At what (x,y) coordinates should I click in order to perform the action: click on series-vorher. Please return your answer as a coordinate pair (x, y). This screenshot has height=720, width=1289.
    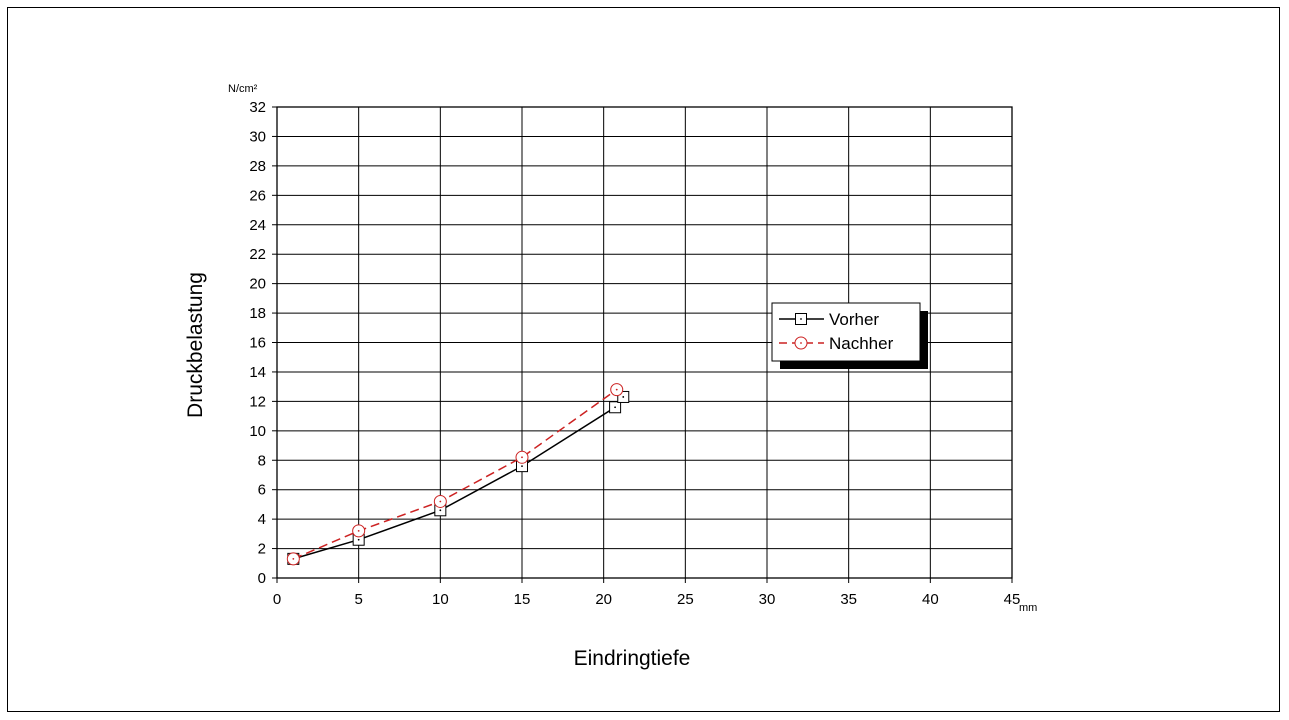
    Looking at the image, I should click on (458, 477).